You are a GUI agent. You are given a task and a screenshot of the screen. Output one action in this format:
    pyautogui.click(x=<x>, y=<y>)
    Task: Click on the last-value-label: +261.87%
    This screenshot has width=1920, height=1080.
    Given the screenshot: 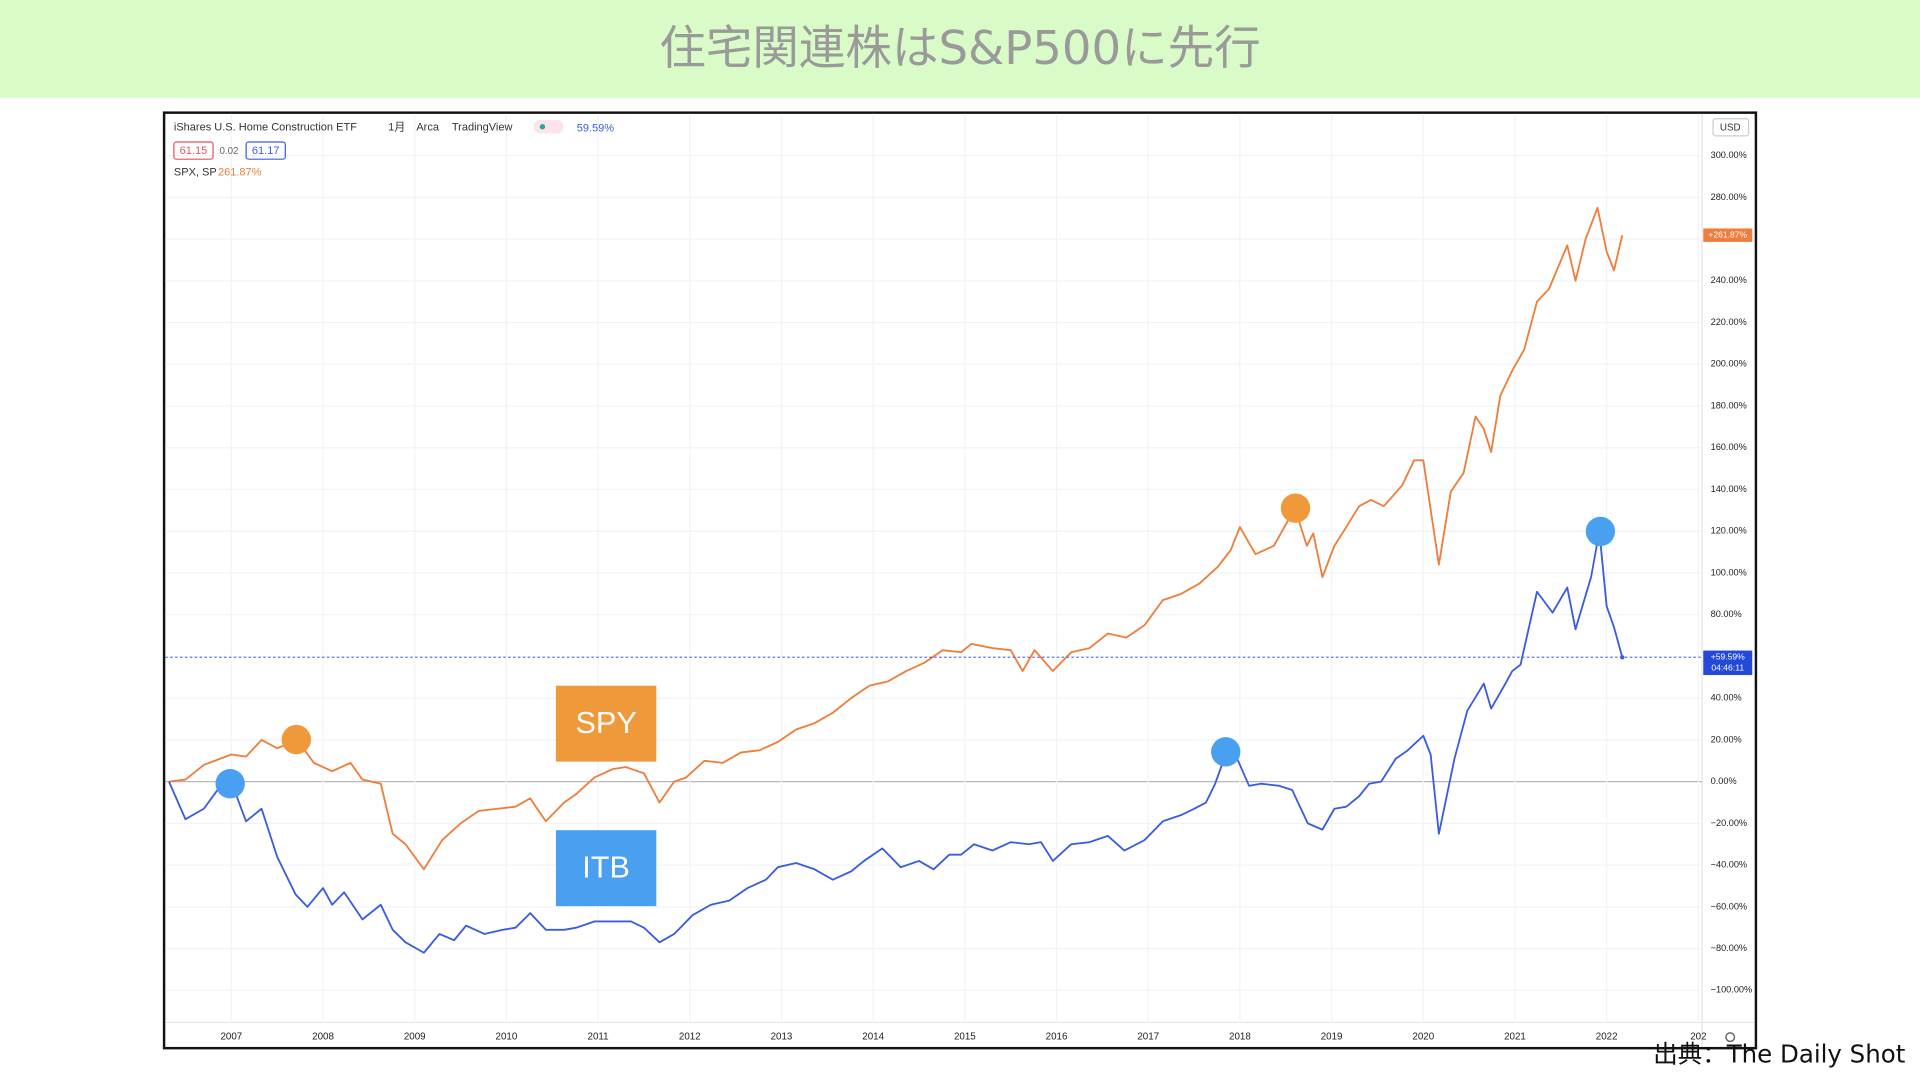 What is the action you would take?
    pyautogui.click(x=1727, y=234)
    